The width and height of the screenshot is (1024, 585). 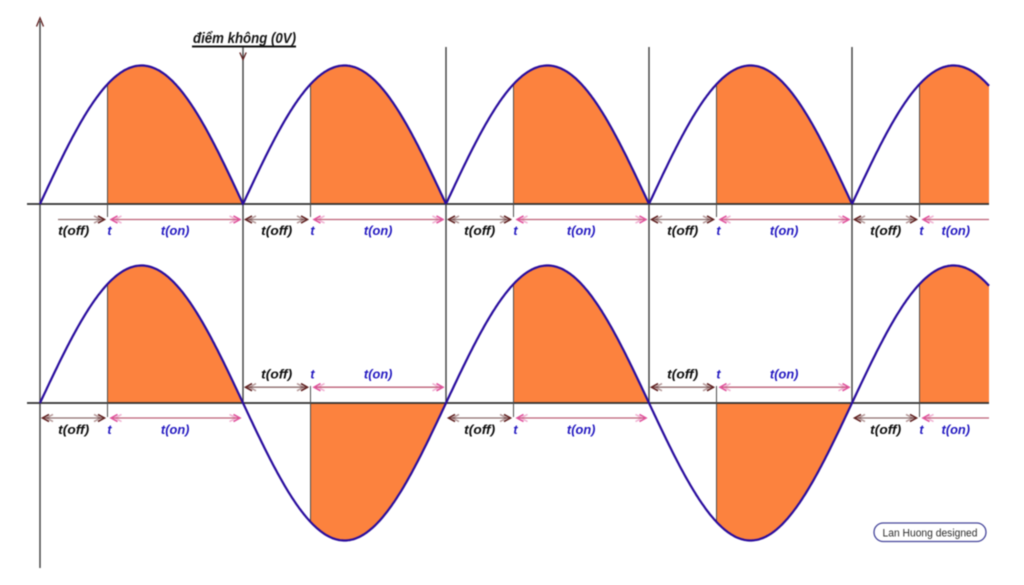 What do you see at coordinates (930, 534) in the screenshot?
I see `svg-text: Lan Huong designed` at bounding box center [930, 534].